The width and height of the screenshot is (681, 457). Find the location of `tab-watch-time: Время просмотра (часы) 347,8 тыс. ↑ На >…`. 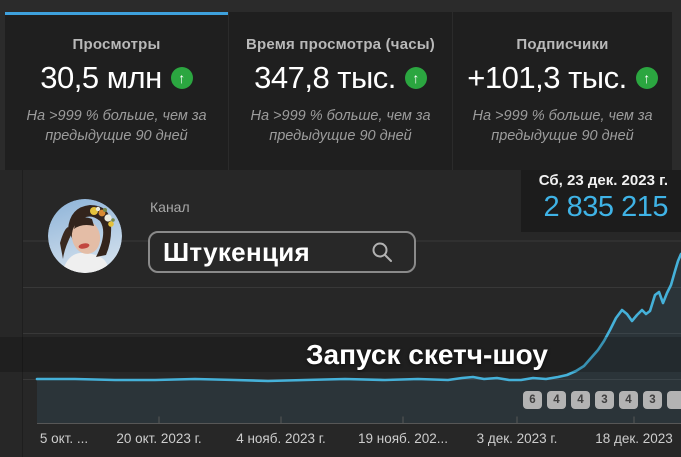

tab-watch-time: Время просмотра (часы) 347,8 тыс. ↑ На >… is located at coordinates (340, 91).